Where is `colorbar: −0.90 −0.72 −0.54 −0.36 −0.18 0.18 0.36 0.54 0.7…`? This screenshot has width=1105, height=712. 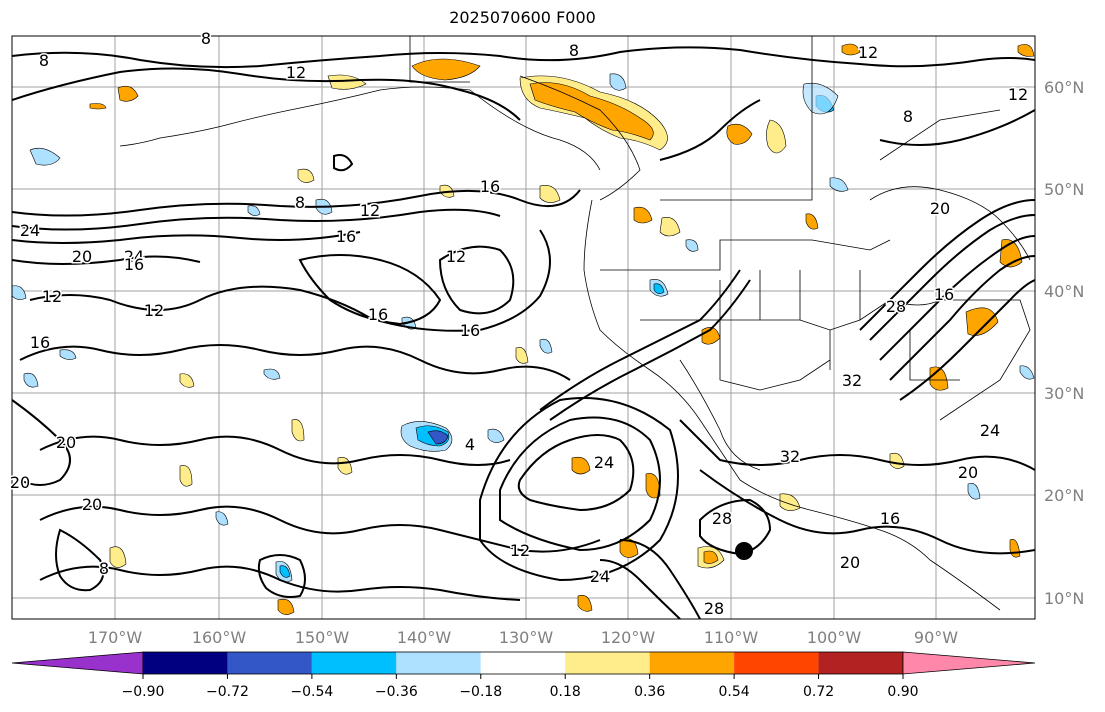 colorbar: −0.90 −0.72 −0.54 −0.36 −0.18 0.18 0.36 0.54 0.7… is located at coordinates (523, 675).